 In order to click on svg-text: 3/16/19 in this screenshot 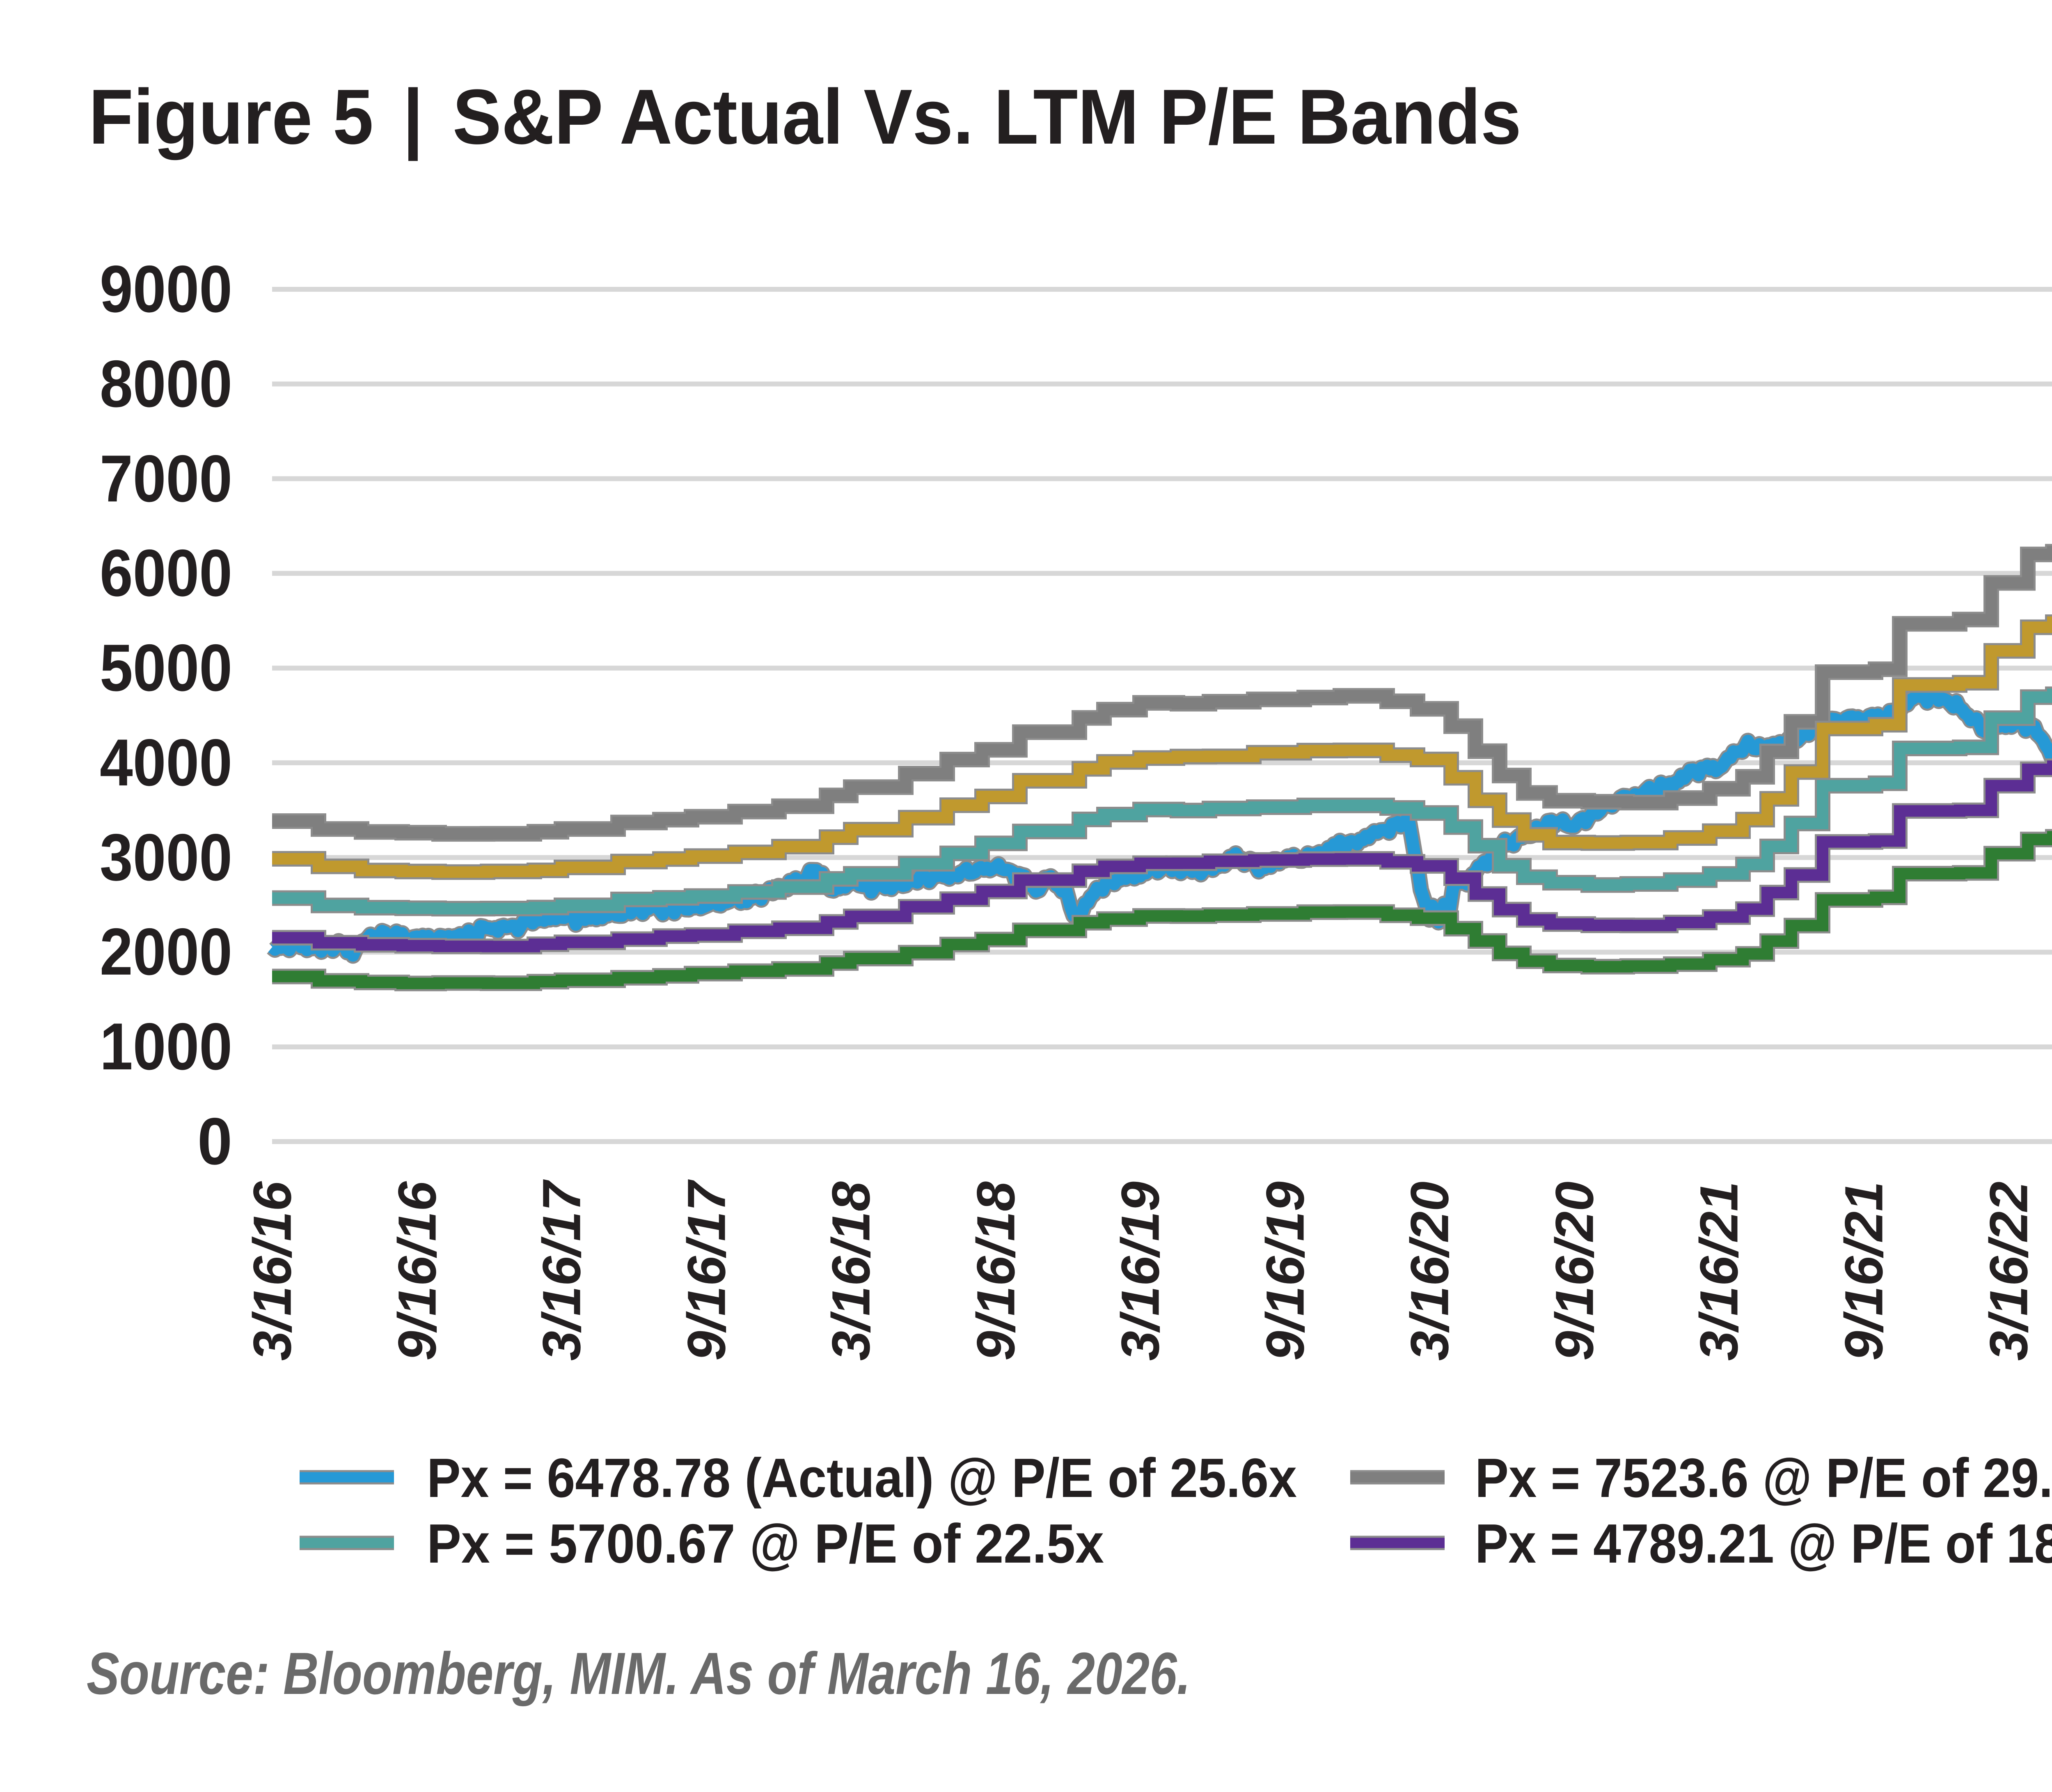, I will do `click(1140, 1271)`.